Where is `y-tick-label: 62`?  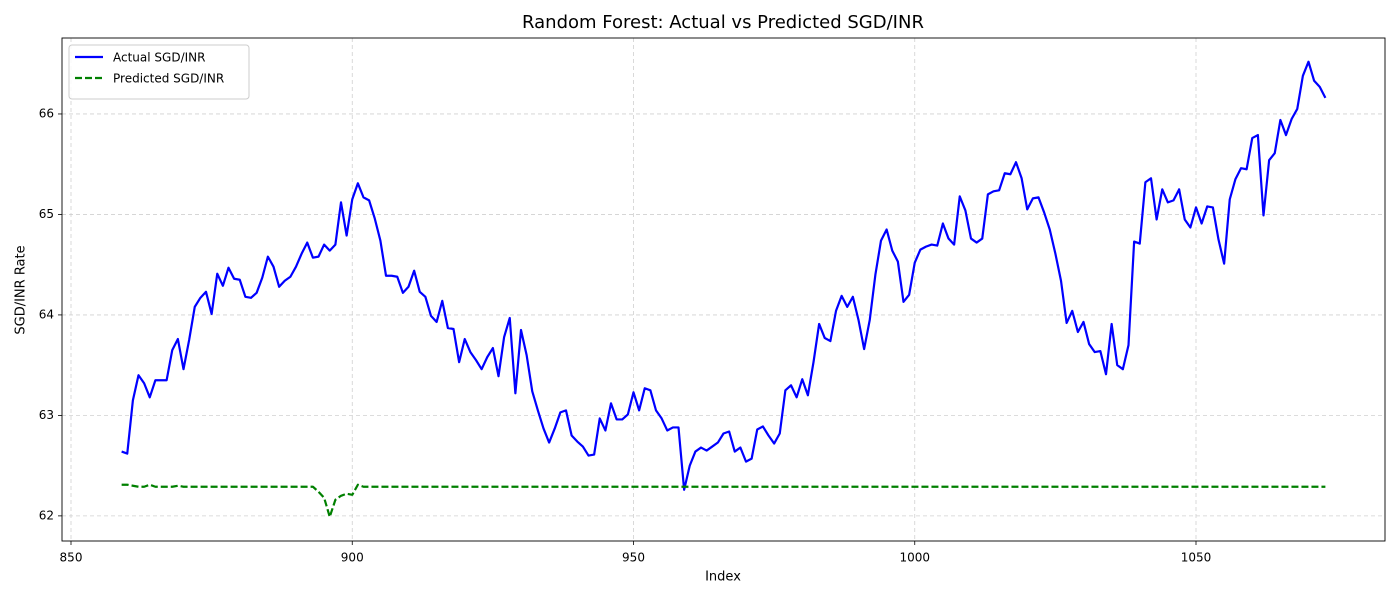
y-tick-label: 62 is located at coordinates (46, 515).